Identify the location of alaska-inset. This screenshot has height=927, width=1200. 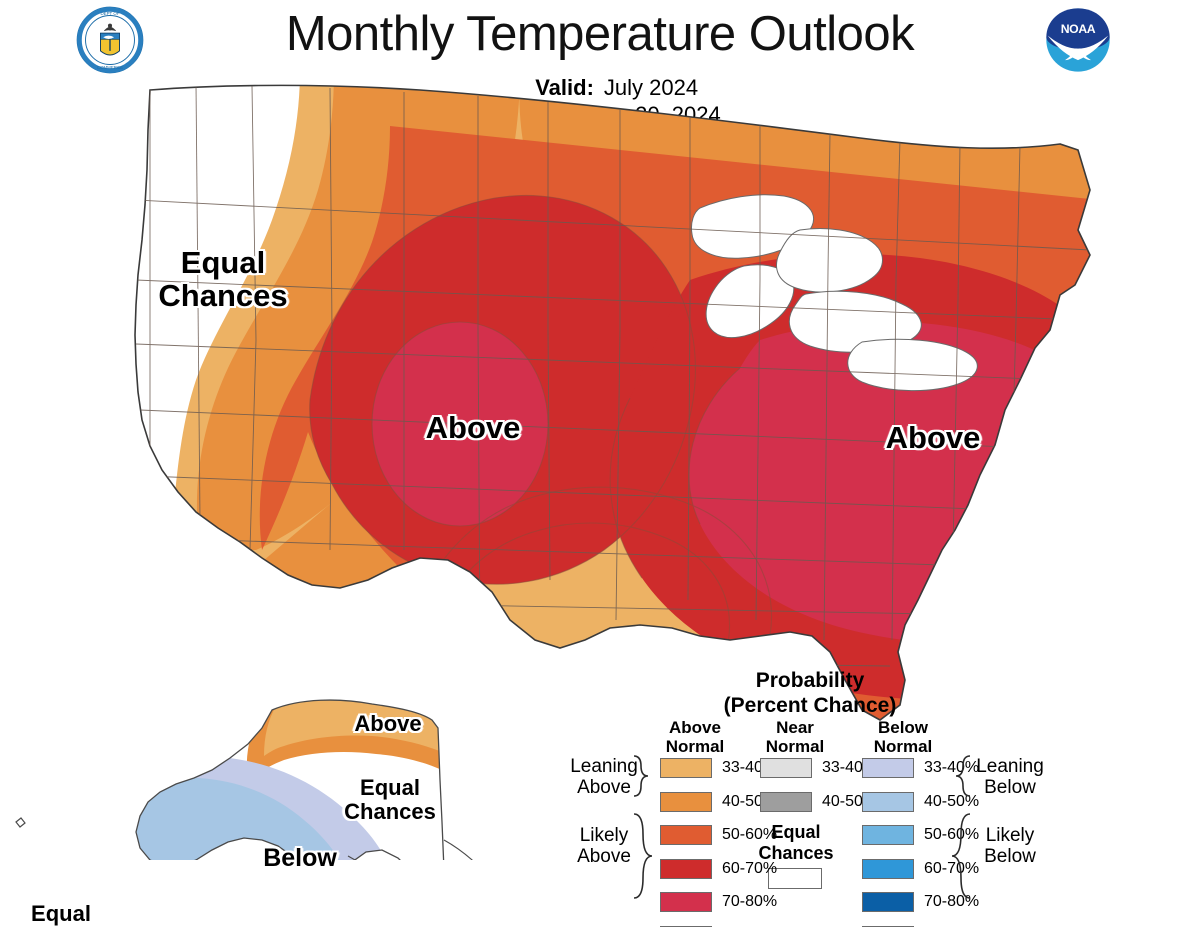
(304, 779).